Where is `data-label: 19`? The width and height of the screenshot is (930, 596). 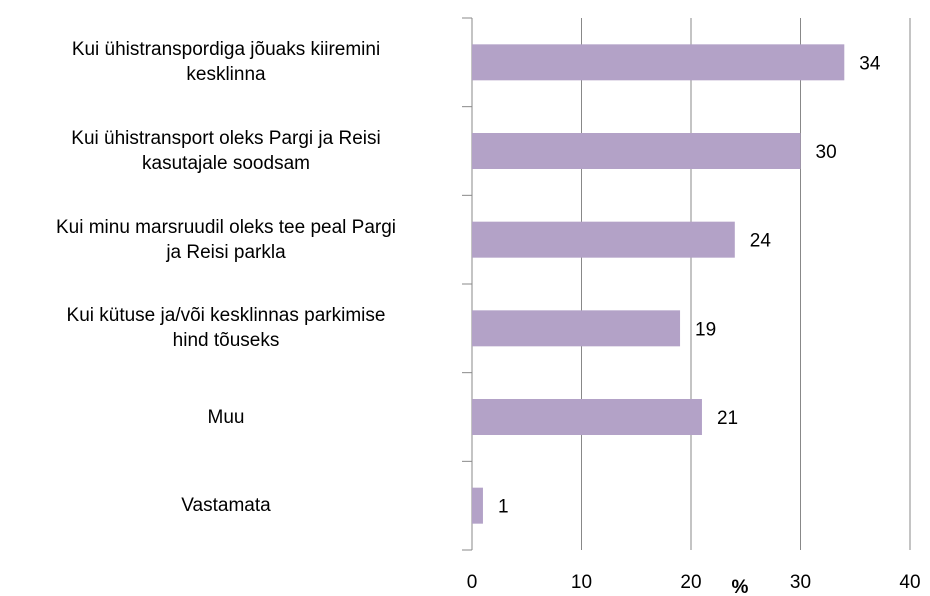
data-label: 19 is located at coordinates (705, 329).